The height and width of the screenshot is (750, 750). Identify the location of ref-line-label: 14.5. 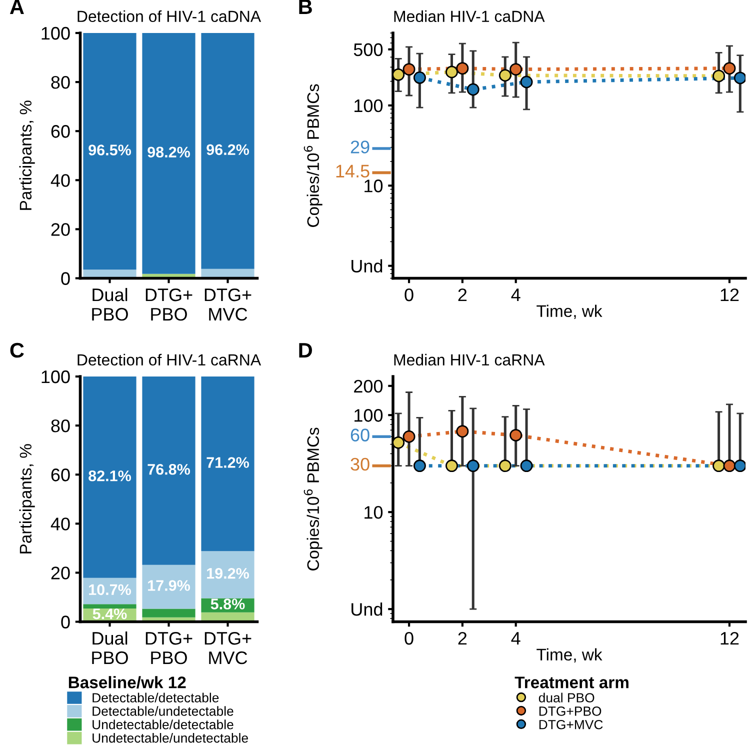
(353, 171).